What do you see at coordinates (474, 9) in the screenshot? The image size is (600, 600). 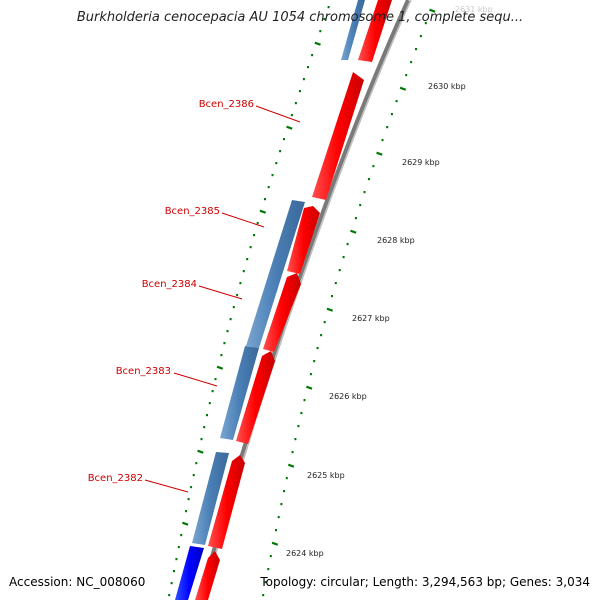 I see `tick-label: 2631 kbp` at bounding box center [474, 9].